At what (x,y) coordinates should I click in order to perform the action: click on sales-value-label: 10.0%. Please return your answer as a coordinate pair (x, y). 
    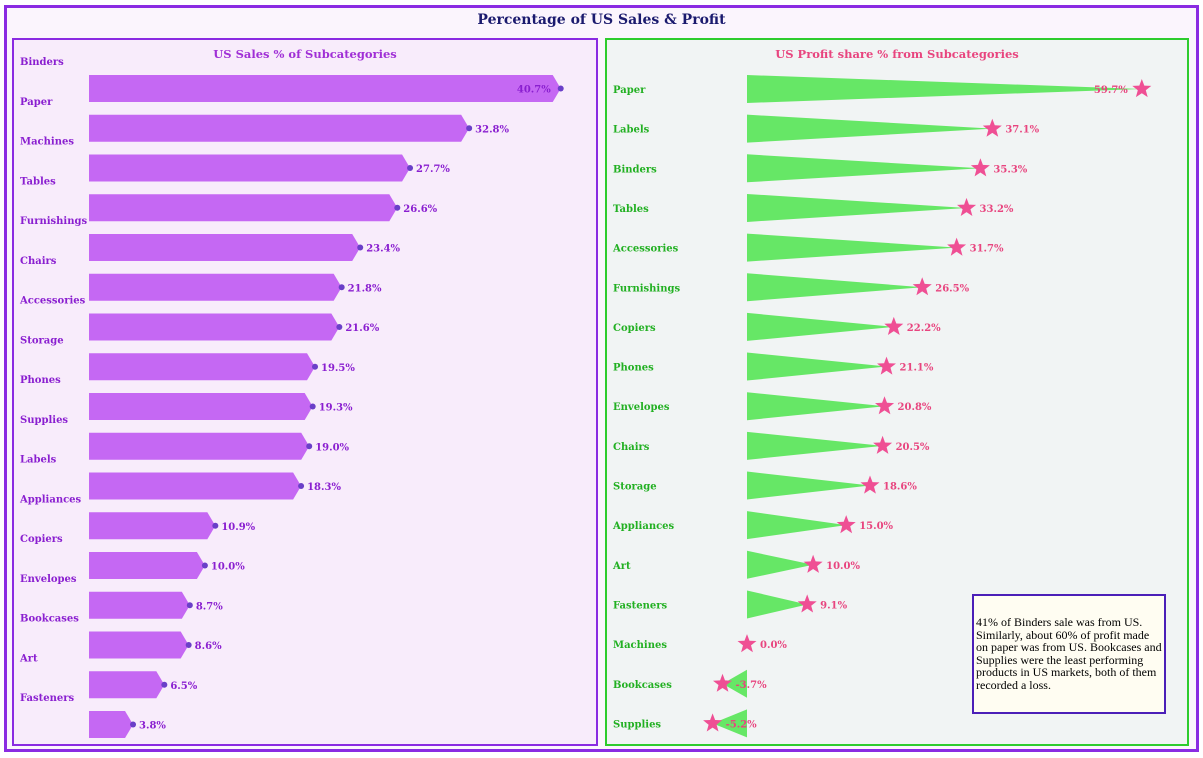
    Looking at the image, I should click on (228, 567).